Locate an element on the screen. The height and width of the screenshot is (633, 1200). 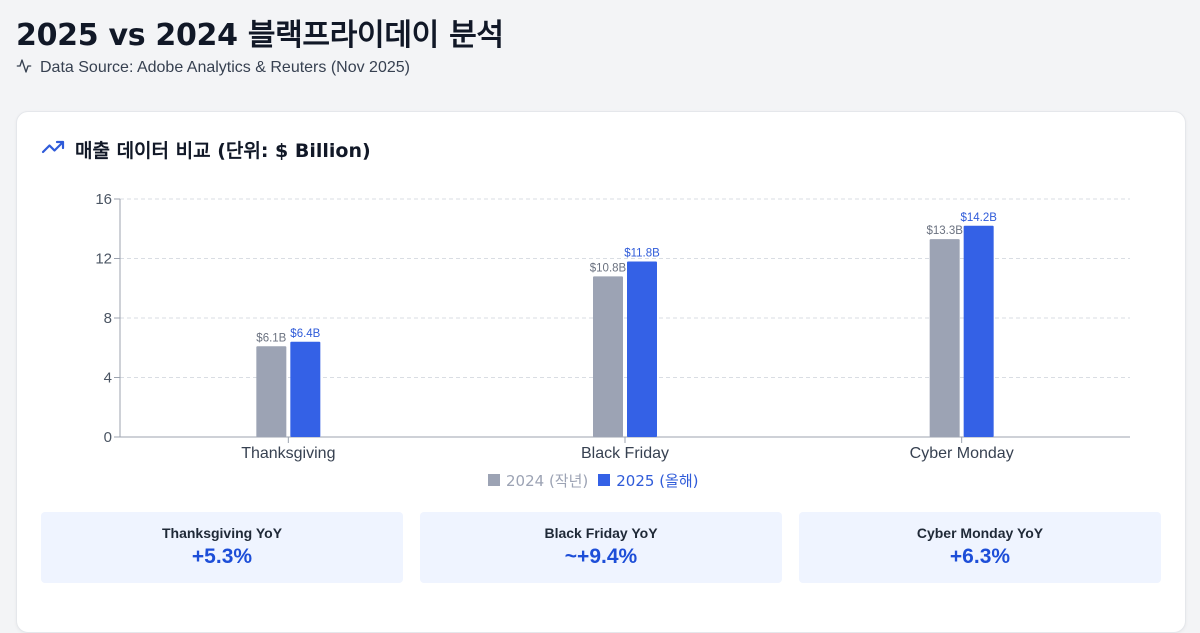
data-label-2025: $14.2B is located at coordinates (978, 218).